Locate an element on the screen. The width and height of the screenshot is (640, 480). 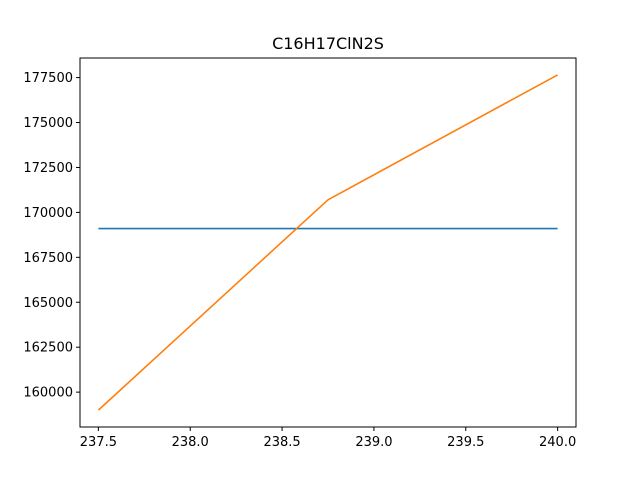
x-tick-label: 238.0 is located at coordinates (190, 442).